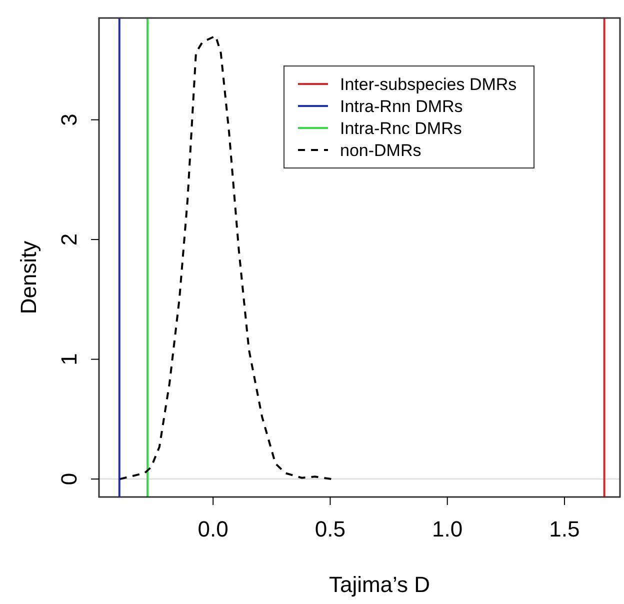  Describe the element at coordinates (401, 106) in the screenshot. I see `legend-label: Intra-Rnn DMRs` at that location.